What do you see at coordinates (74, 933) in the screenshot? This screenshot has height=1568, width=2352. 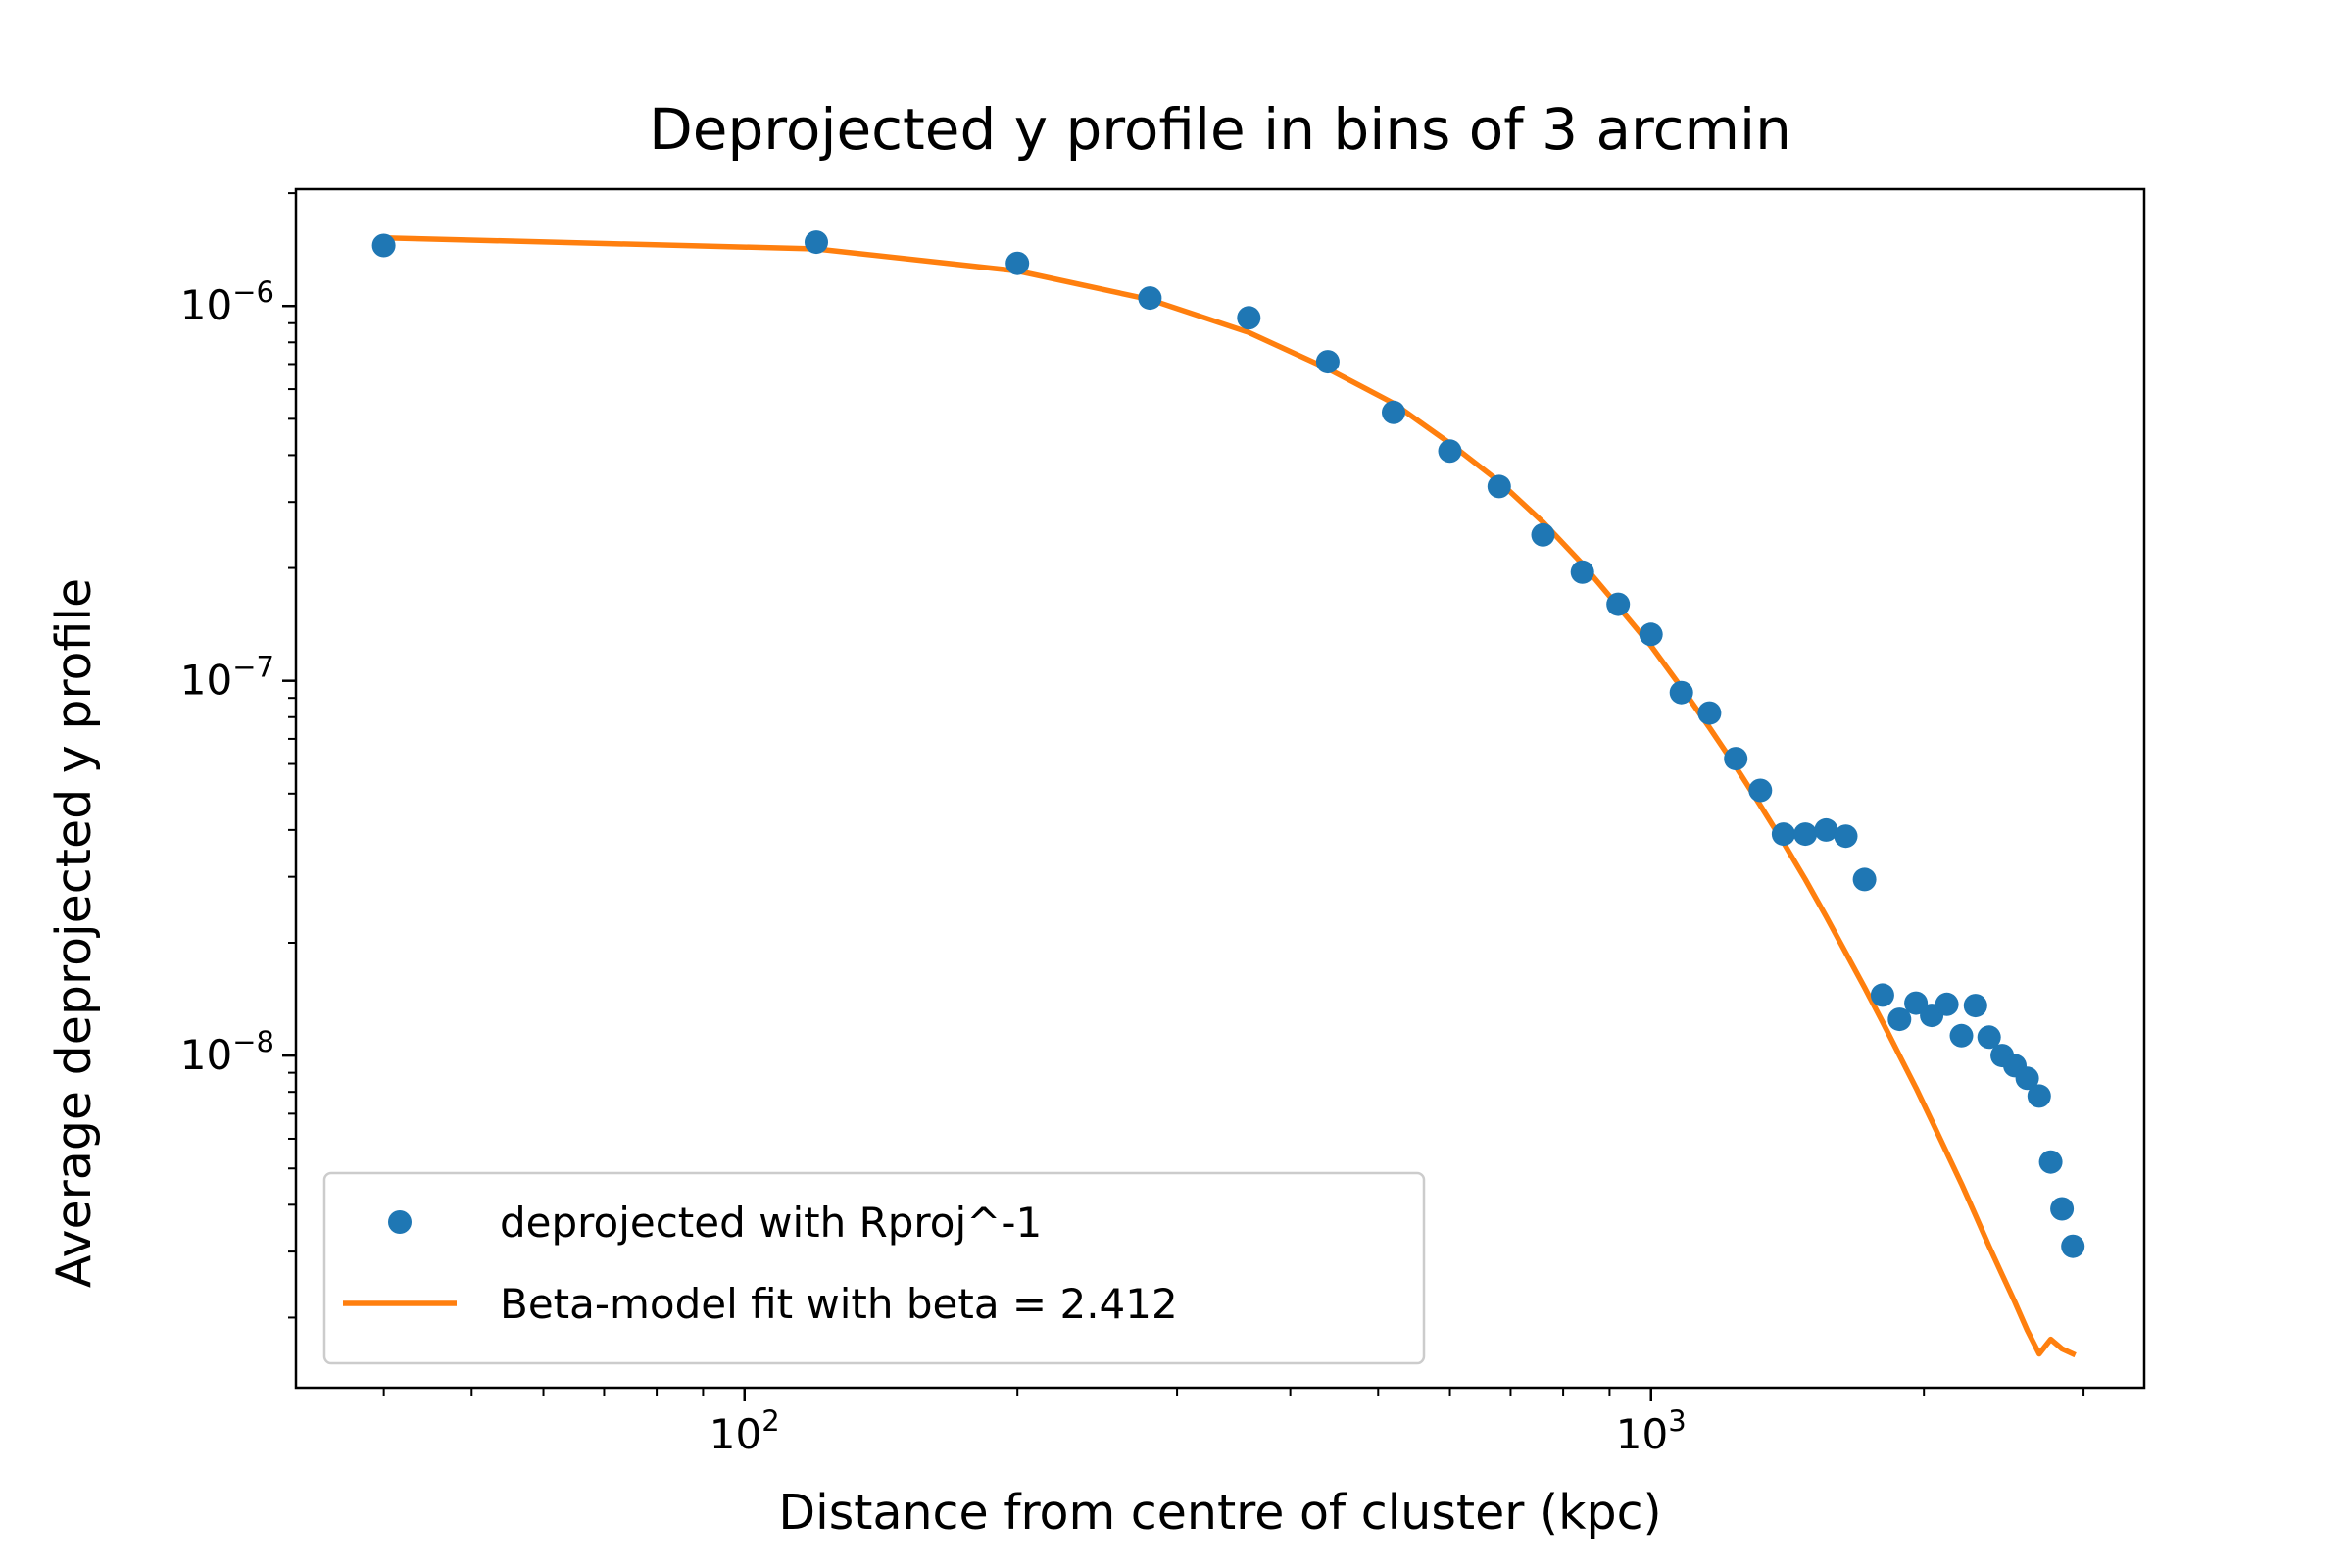 I see `y-axis-label: Average deprojected y profile` at bounding box center [74, 933].